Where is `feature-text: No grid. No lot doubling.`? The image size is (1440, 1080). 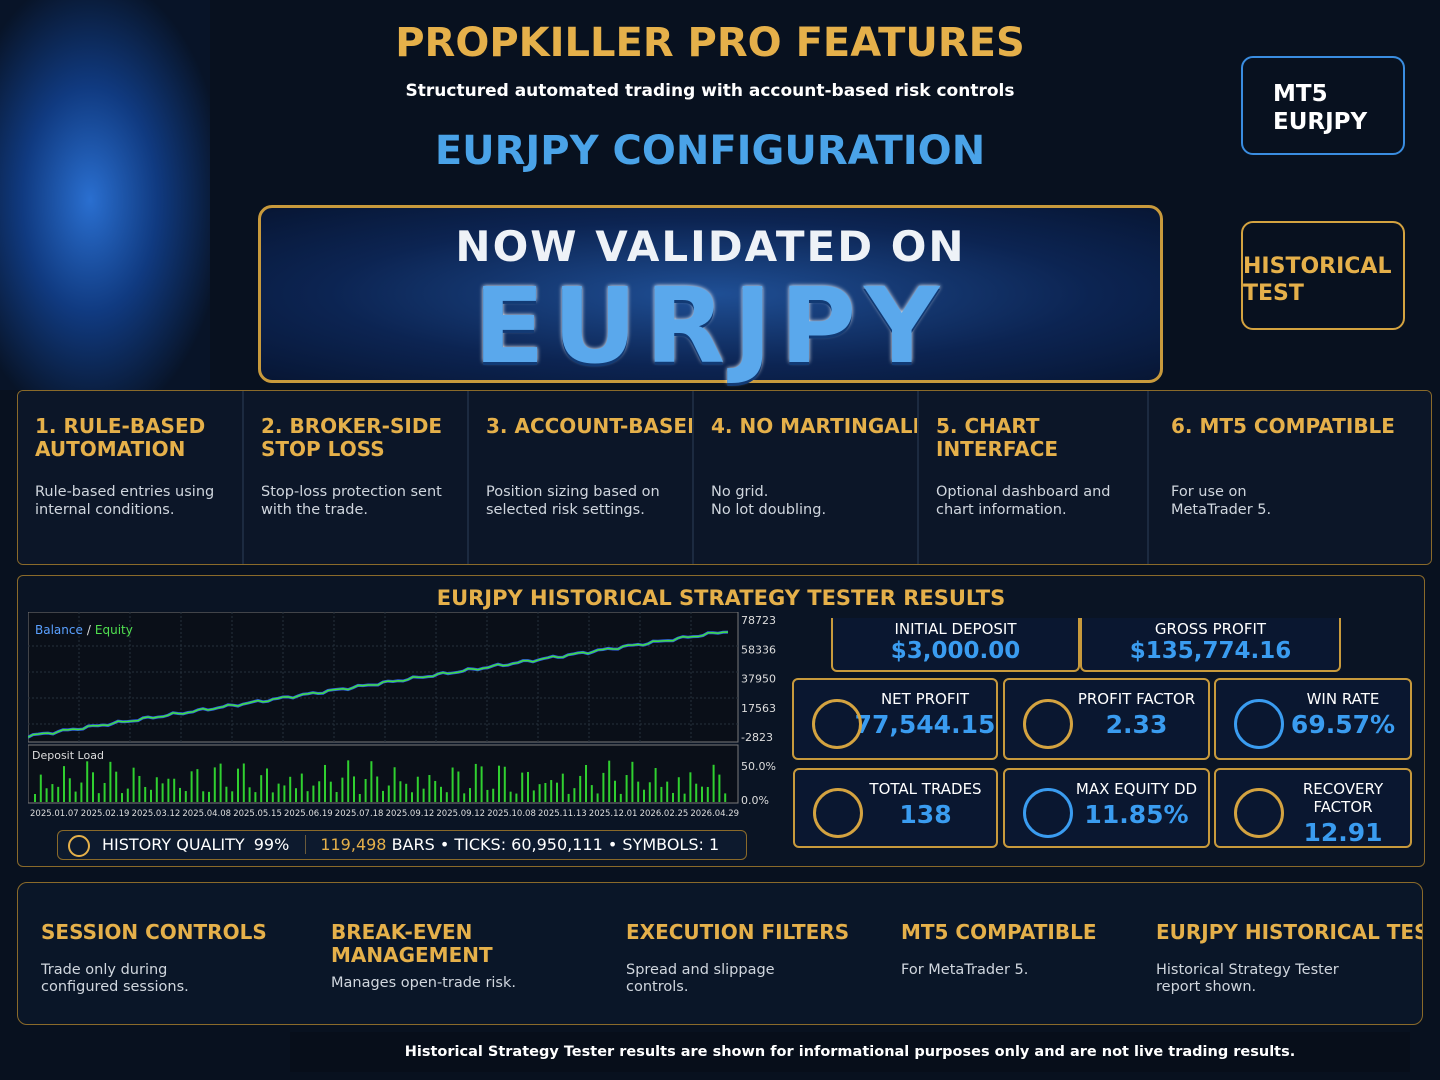
feature-text: No grid. No lot doubling. is located at coordinates (769, 501).